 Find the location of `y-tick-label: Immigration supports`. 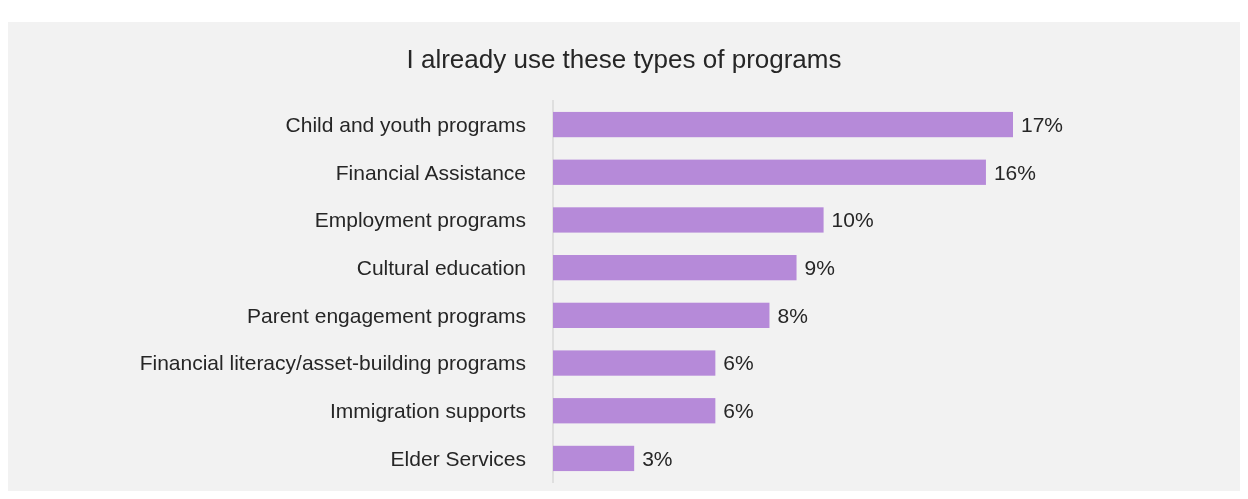

y-tick-label: Immigration supports is located at coordinates (427, 411).